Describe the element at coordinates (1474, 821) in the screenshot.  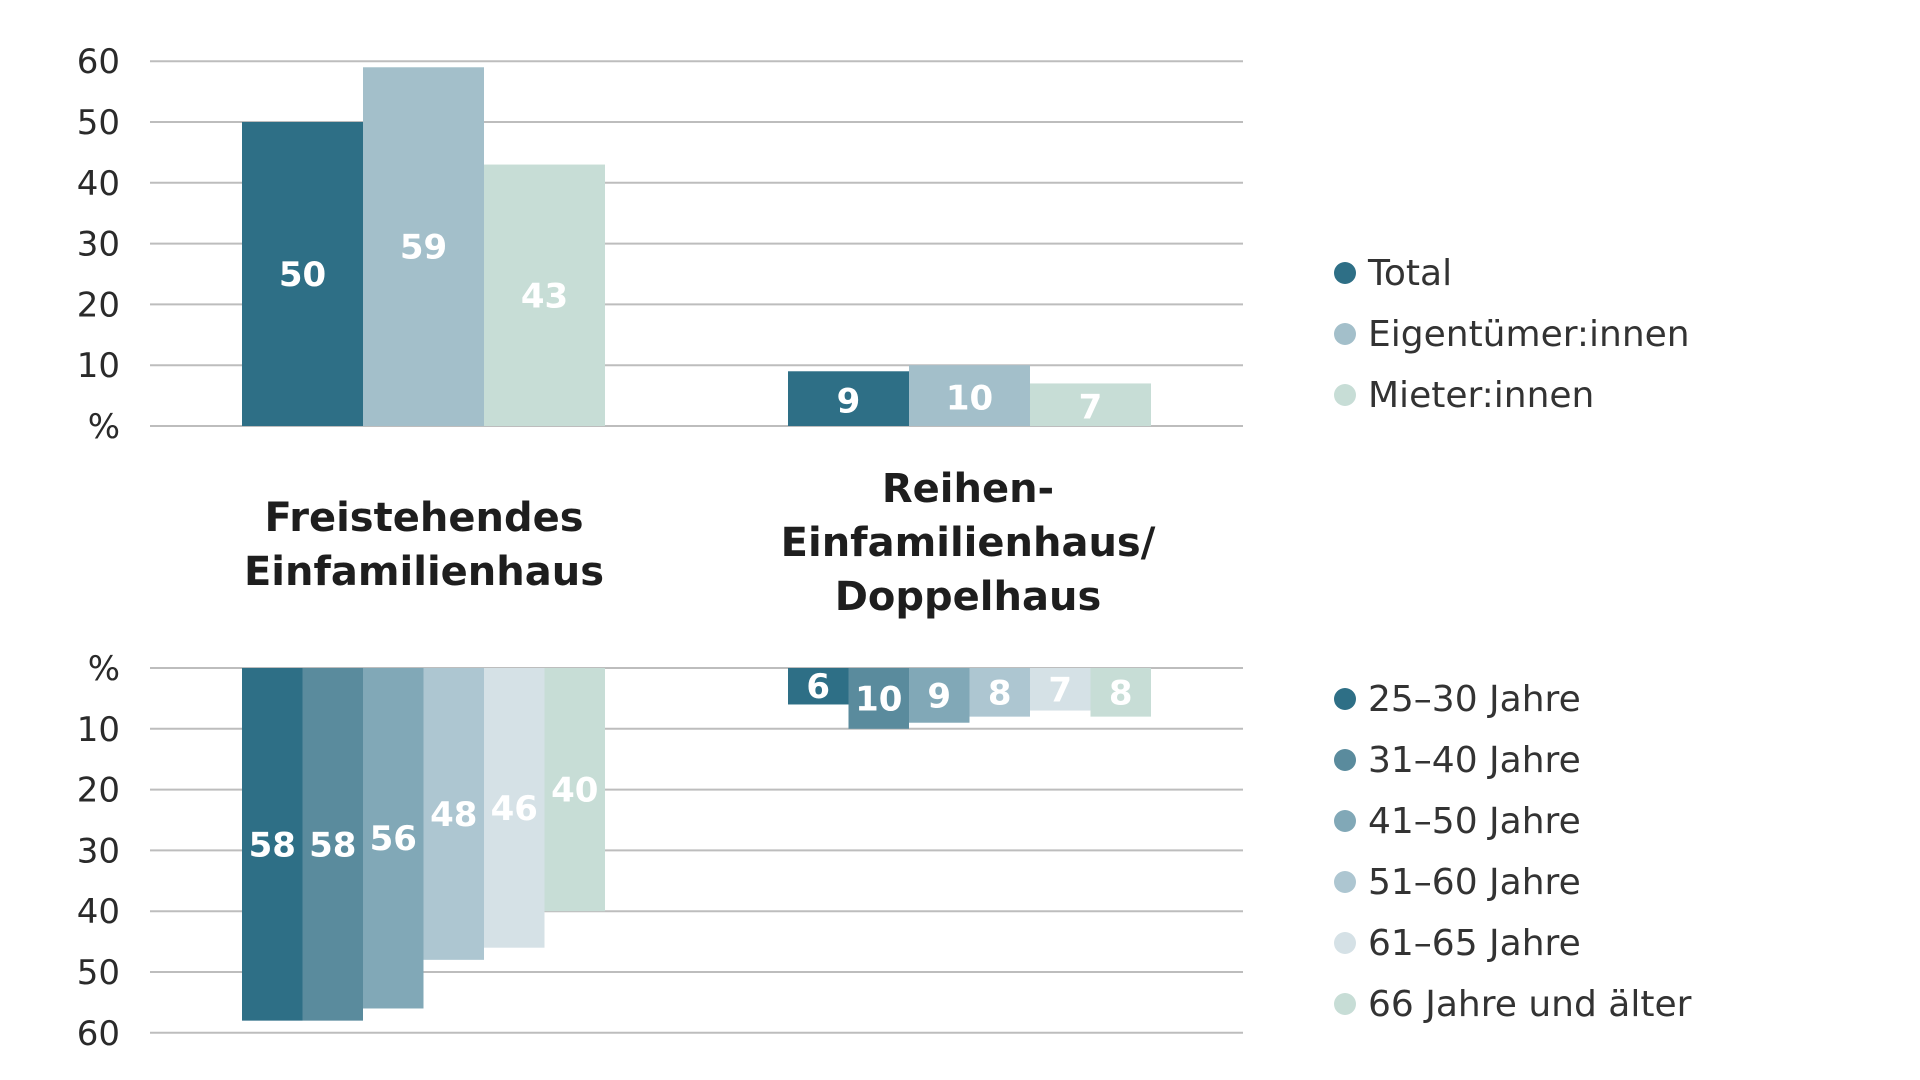
I see `legend-label: 41–50 Jahre` at that location.